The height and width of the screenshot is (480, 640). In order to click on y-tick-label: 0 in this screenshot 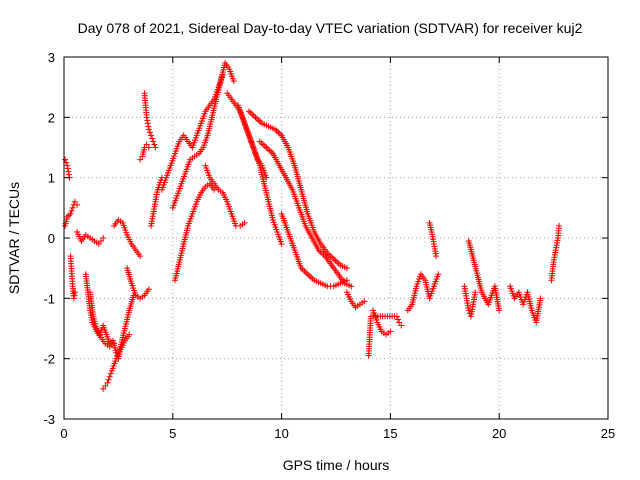, I will do `click(51, 238)`.